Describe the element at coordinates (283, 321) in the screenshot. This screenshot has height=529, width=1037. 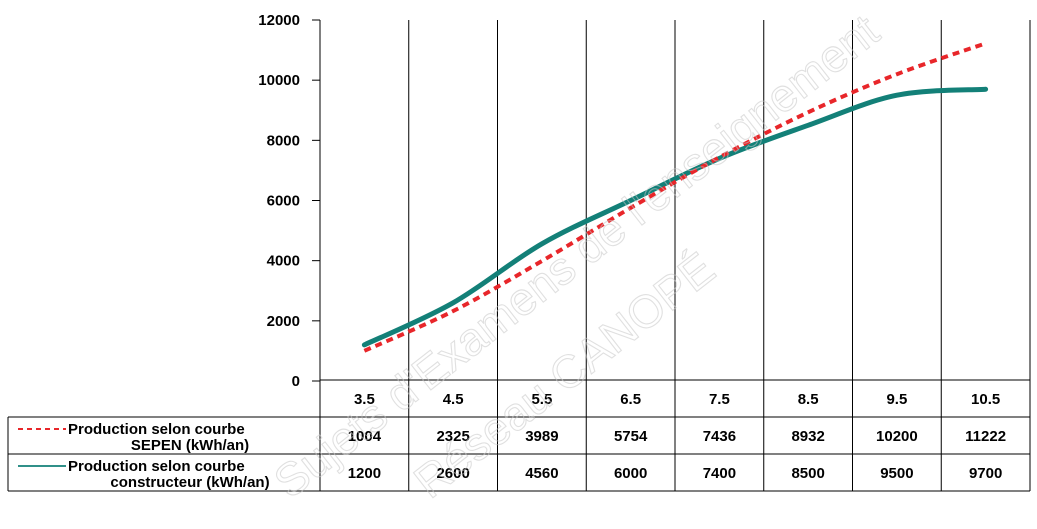
I see `y-tick-label: 2000` at that location.